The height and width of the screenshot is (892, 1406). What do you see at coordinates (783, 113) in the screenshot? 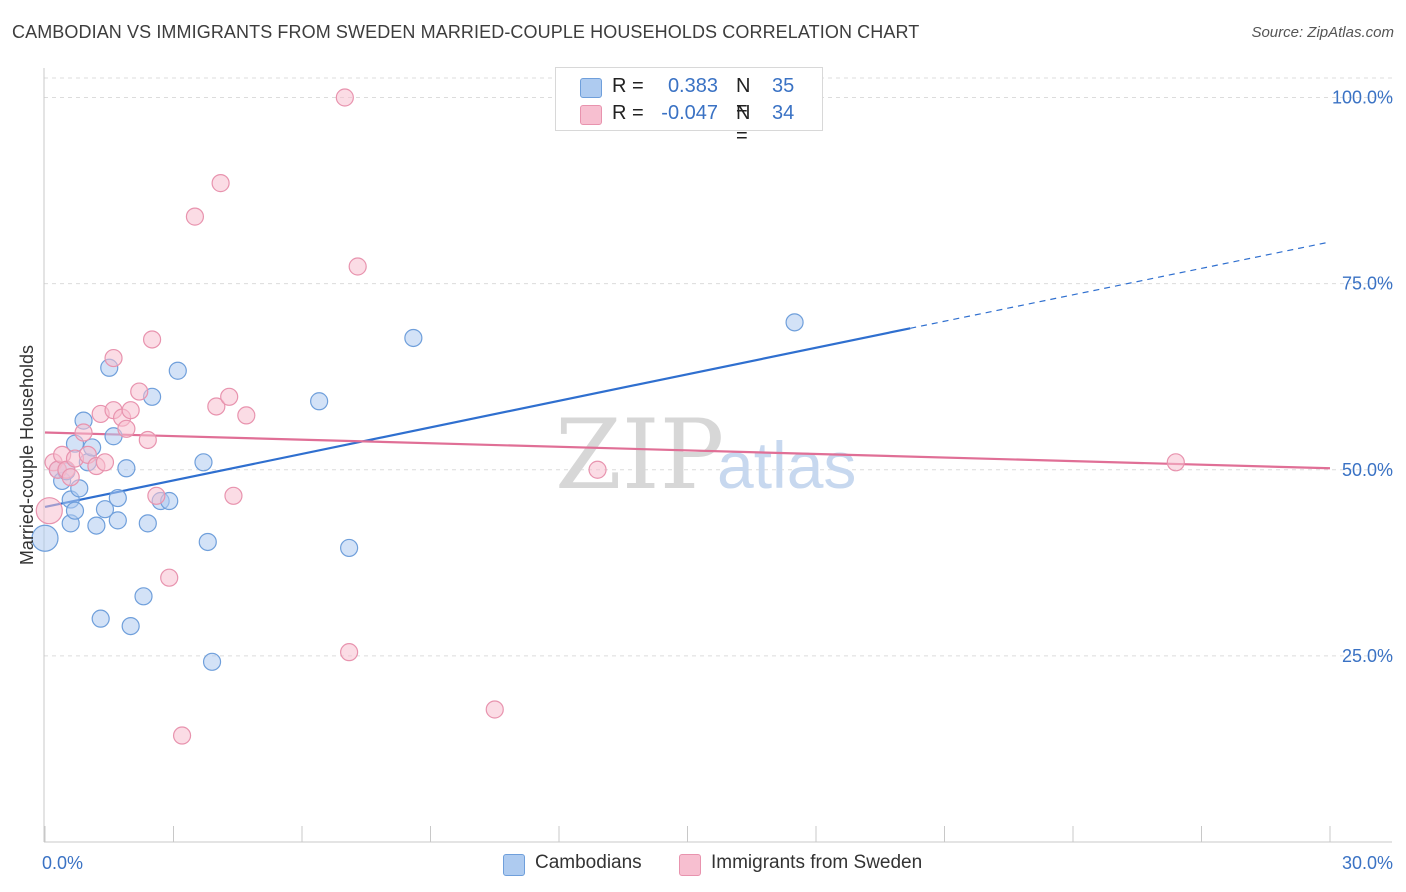
I see `n-value: 34` at bounding box center [783, 113].